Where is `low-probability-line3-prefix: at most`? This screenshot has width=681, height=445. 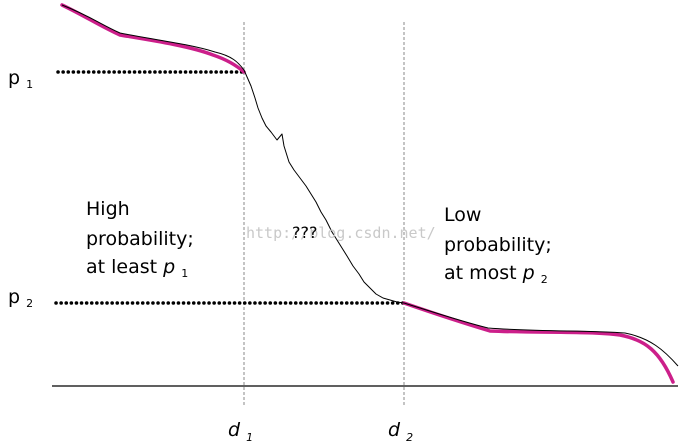
low-probability-line3-prefix: at most is located at coordinates (483, 273).